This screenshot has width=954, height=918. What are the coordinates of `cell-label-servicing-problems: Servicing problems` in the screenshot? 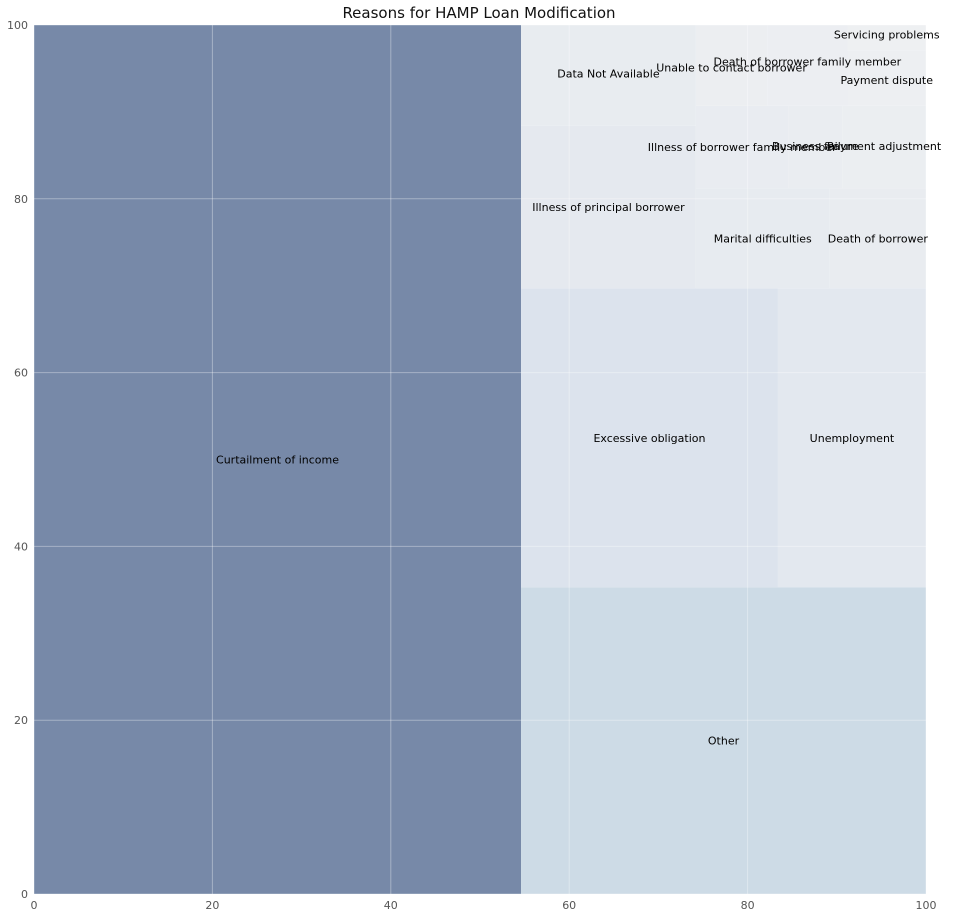 It's located at (887, 35).